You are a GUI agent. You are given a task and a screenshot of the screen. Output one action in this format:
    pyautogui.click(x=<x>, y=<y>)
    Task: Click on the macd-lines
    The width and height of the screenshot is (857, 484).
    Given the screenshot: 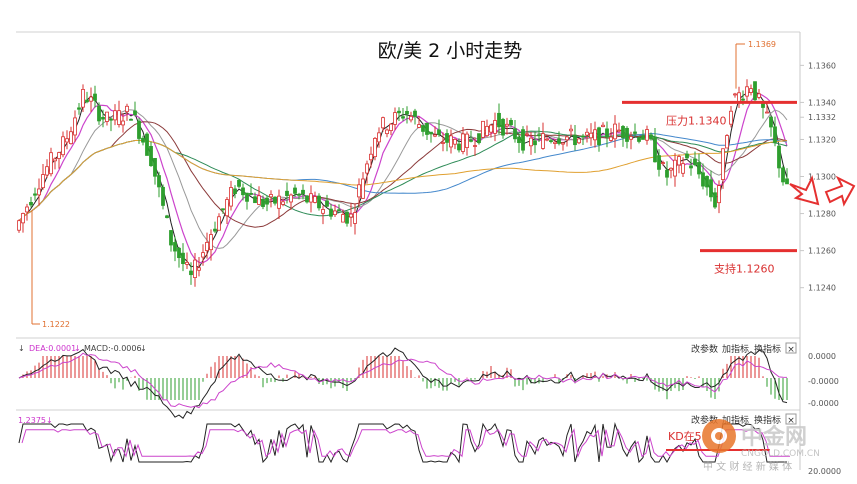 What is the action you would take?
    pyautogui.click(x=403, y=383)
    